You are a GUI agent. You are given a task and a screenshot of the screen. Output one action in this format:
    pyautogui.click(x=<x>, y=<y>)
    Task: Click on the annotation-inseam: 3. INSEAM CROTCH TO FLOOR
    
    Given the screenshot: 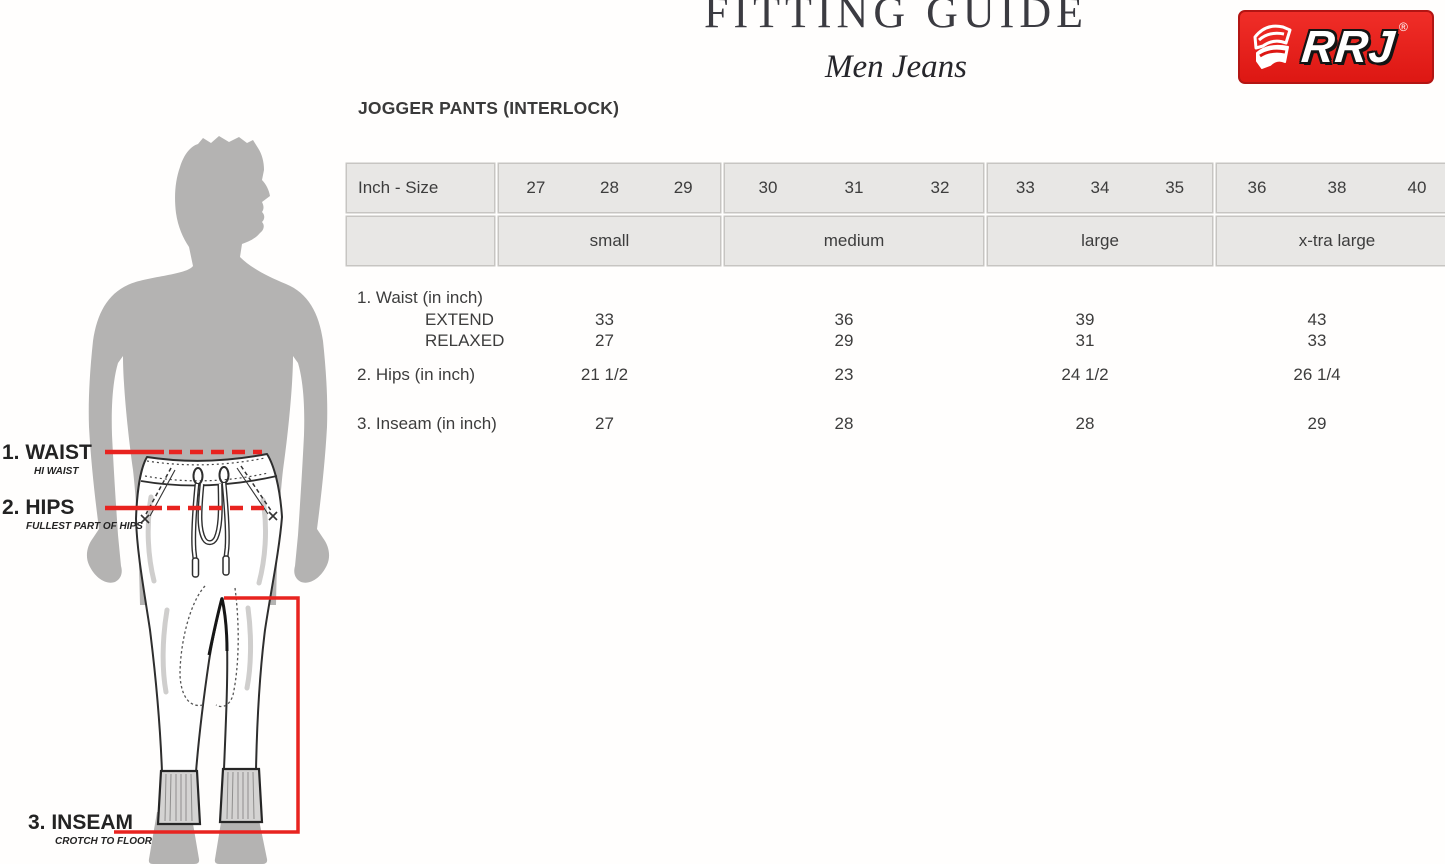 What is the action you would take?
    pyautogui.click(x=90, y=829)
    